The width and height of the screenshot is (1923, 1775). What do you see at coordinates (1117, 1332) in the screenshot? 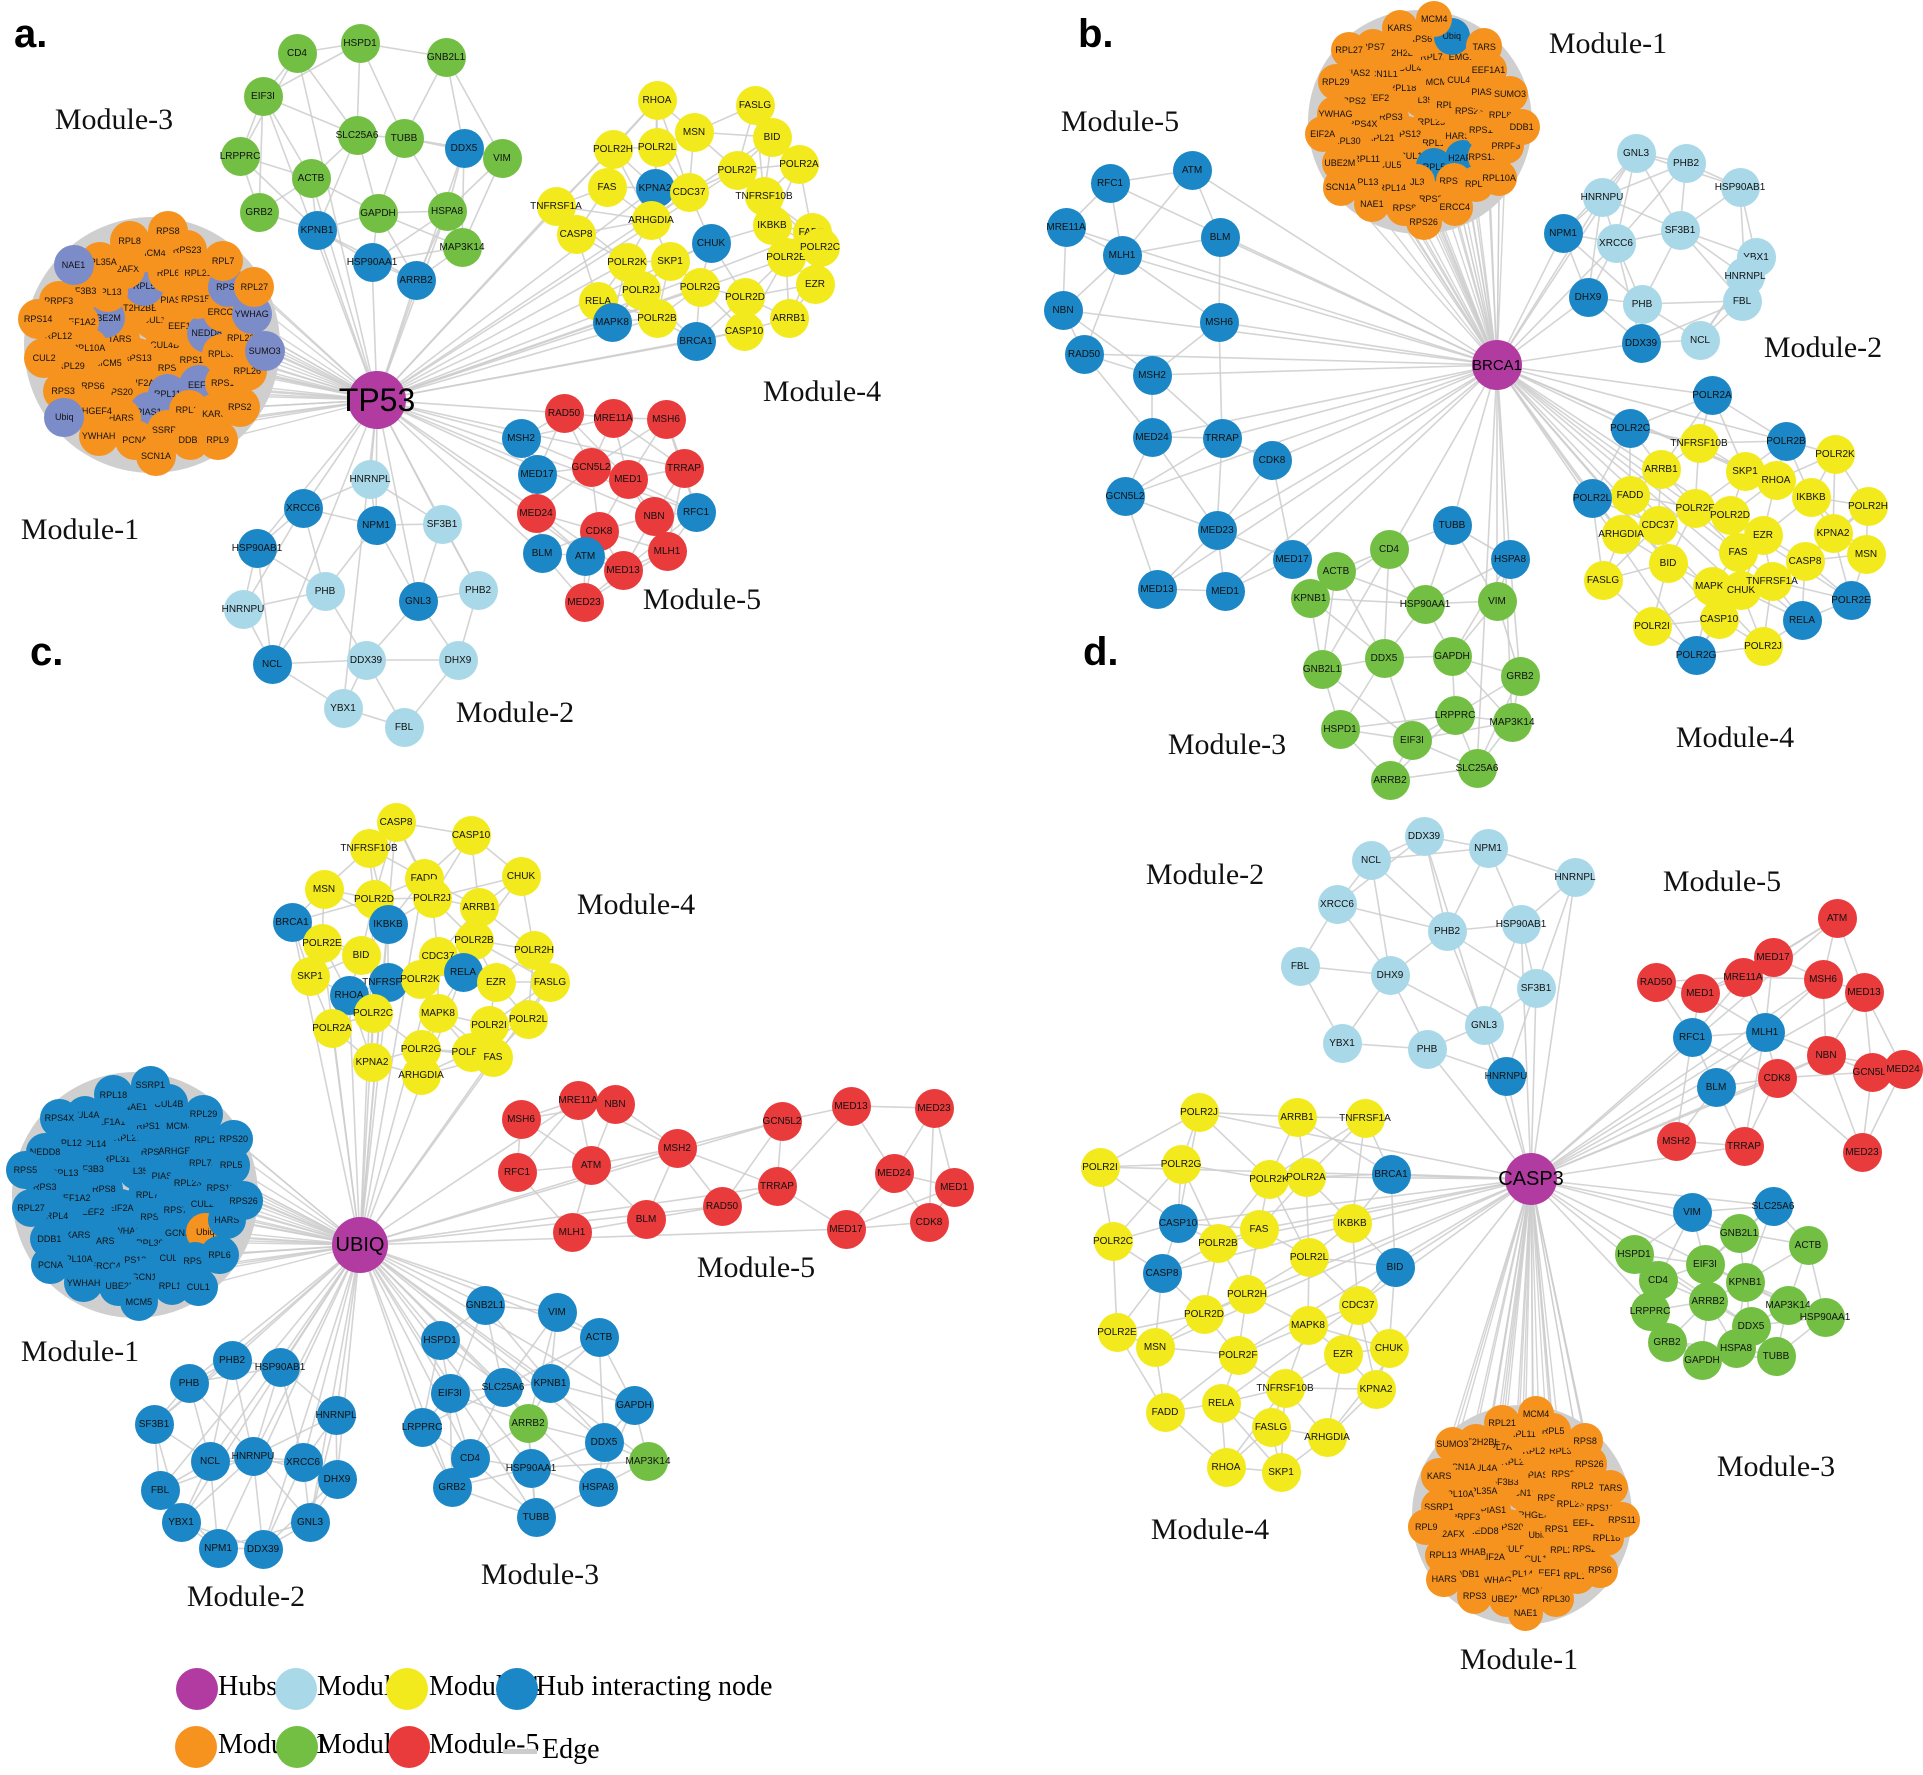
I see `gene-node: POLR2E` at bounding box center [1117, 1332].